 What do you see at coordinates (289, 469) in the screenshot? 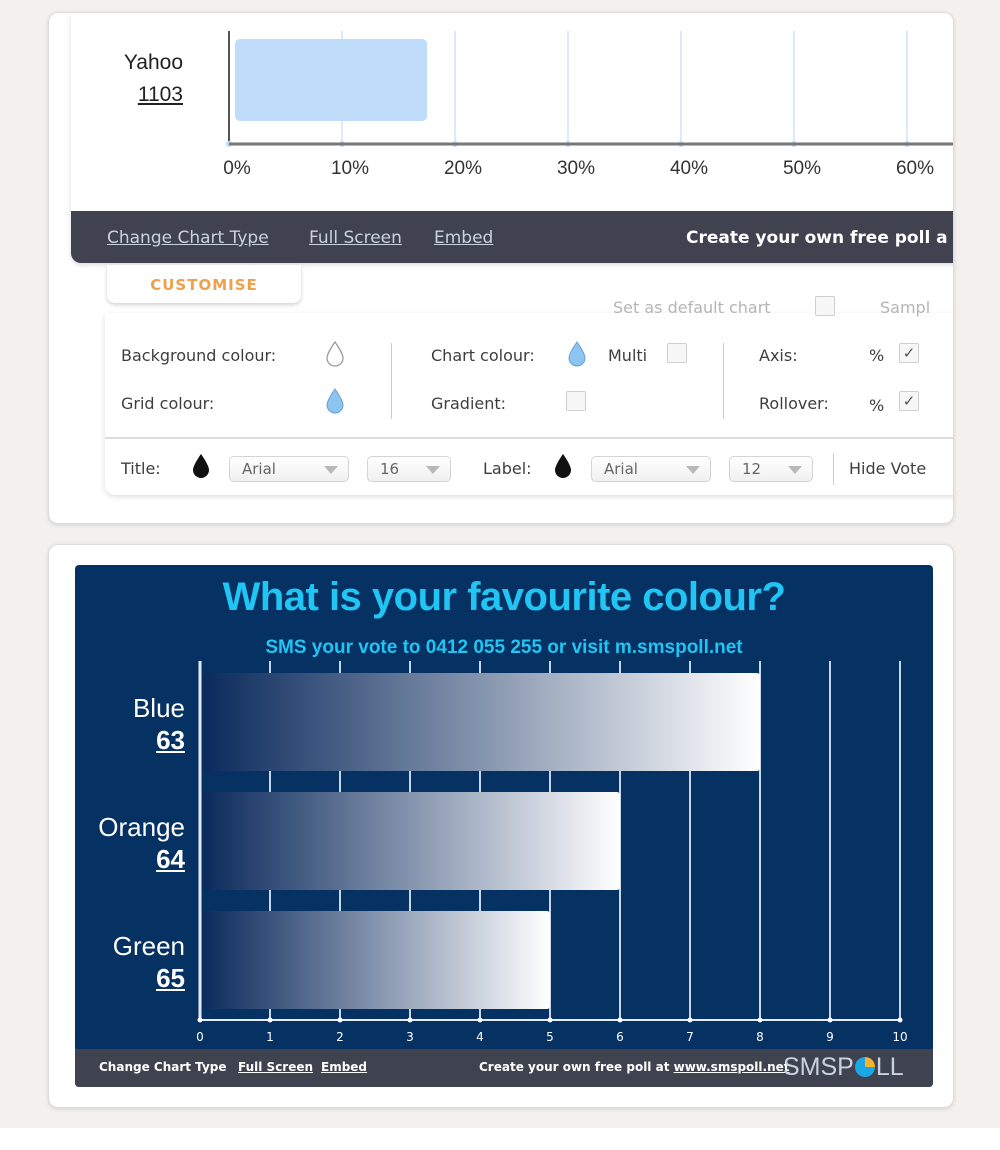
I see `title-font-select: Arial` at bounding box center [289, 469].